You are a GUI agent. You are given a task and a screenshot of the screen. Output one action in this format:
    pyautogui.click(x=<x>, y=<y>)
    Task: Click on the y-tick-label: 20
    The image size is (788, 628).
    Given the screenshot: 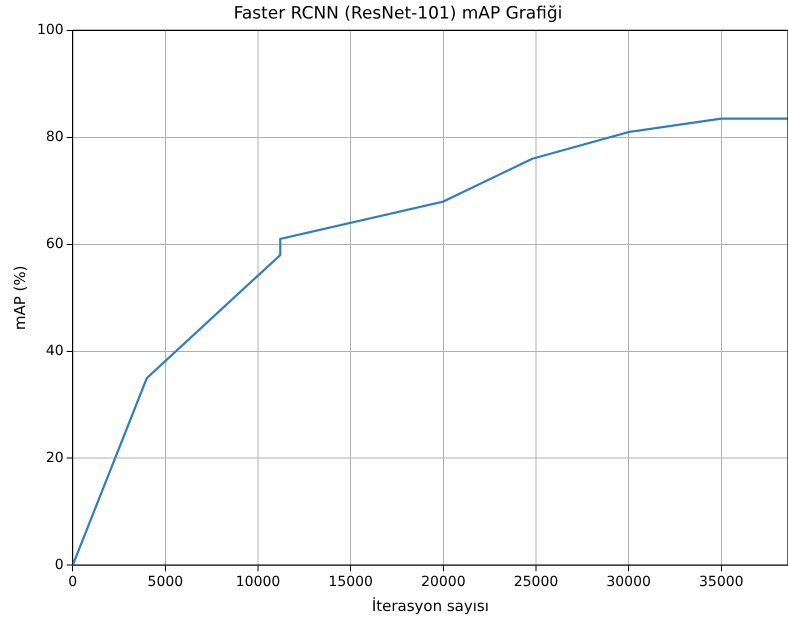 What is the action you would take?
    pyautogui.click(x=55, y=458)
    